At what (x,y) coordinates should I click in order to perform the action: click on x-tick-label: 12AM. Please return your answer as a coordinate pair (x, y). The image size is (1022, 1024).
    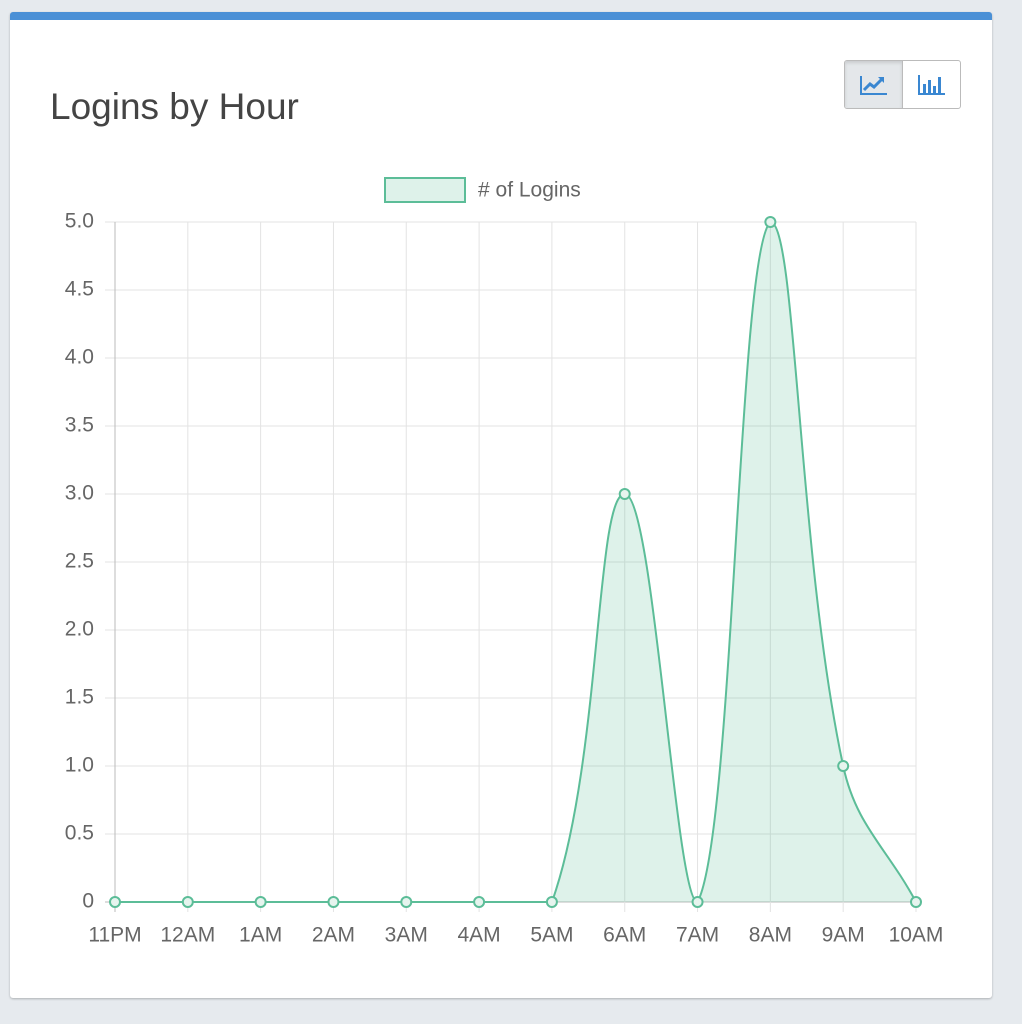
    Looking at the image, I should click on (187, 935).